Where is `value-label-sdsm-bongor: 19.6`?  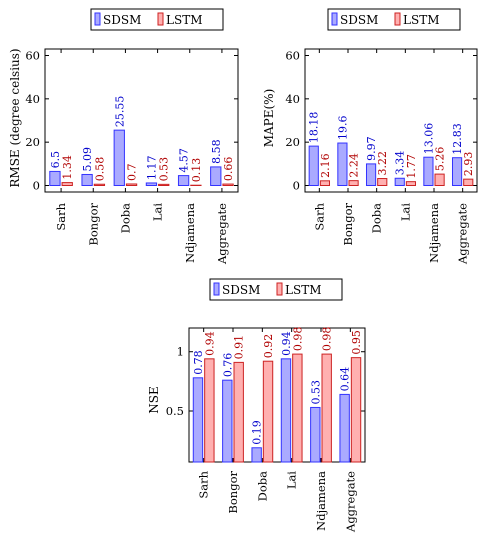 value-label-sdsm-bongor: 19.6 is located at coordinates (342, 128).